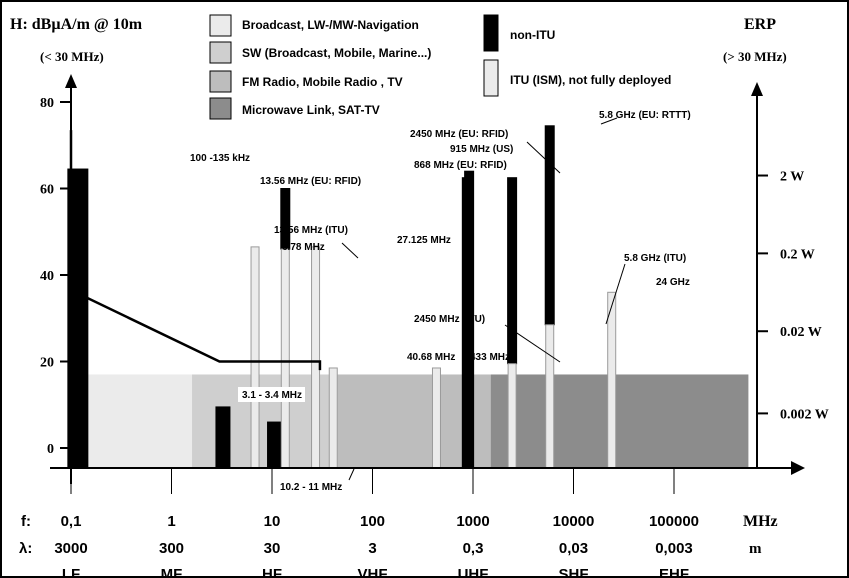 The width and height of the screenshot is (849, 578). I want to click on x-axis-arrow, so click(798, 468).